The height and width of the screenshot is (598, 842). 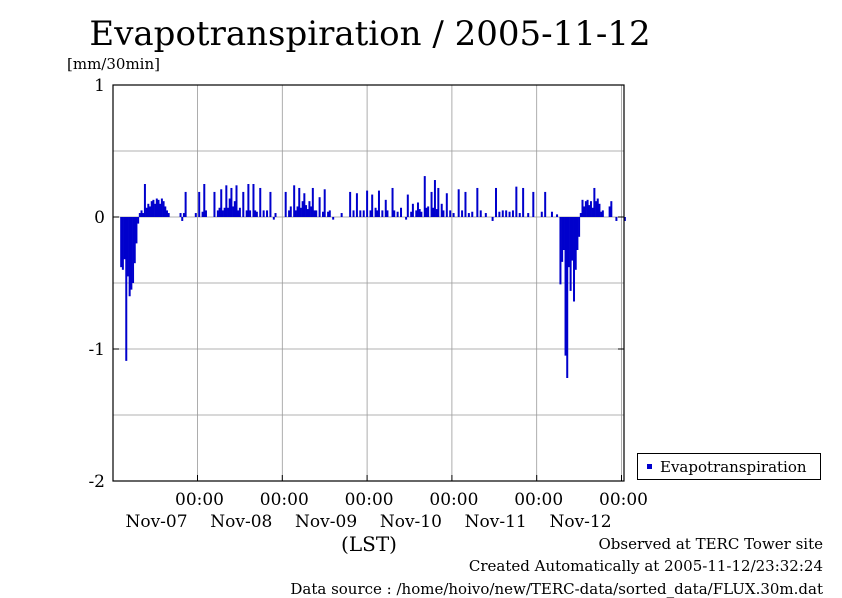 I want to click on x-tick-date-label: Nov-08, so click(x=241, y=522).